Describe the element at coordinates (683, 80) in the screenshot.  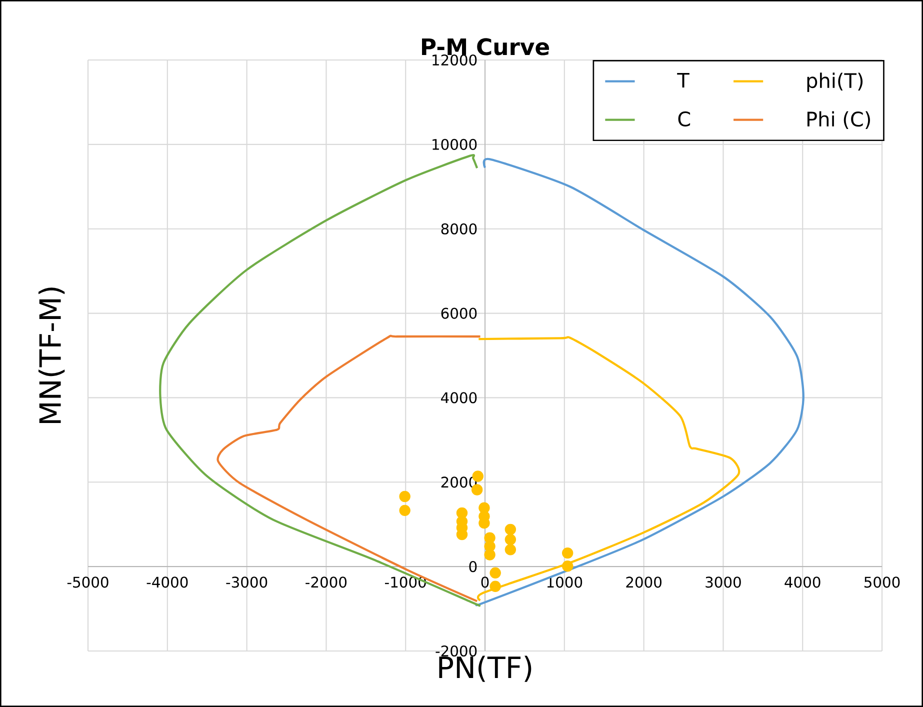
I see `legend-label: T` at that location.